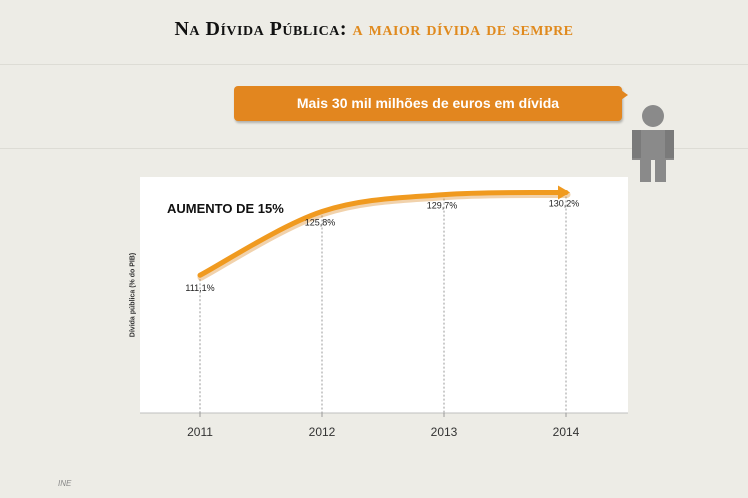 This screenshot has width=748, height=498. What do you see at coordinates (442, 206) in the screenshot?
I see `data-label-2013: 129,7%` at bounding box center [442, 206].